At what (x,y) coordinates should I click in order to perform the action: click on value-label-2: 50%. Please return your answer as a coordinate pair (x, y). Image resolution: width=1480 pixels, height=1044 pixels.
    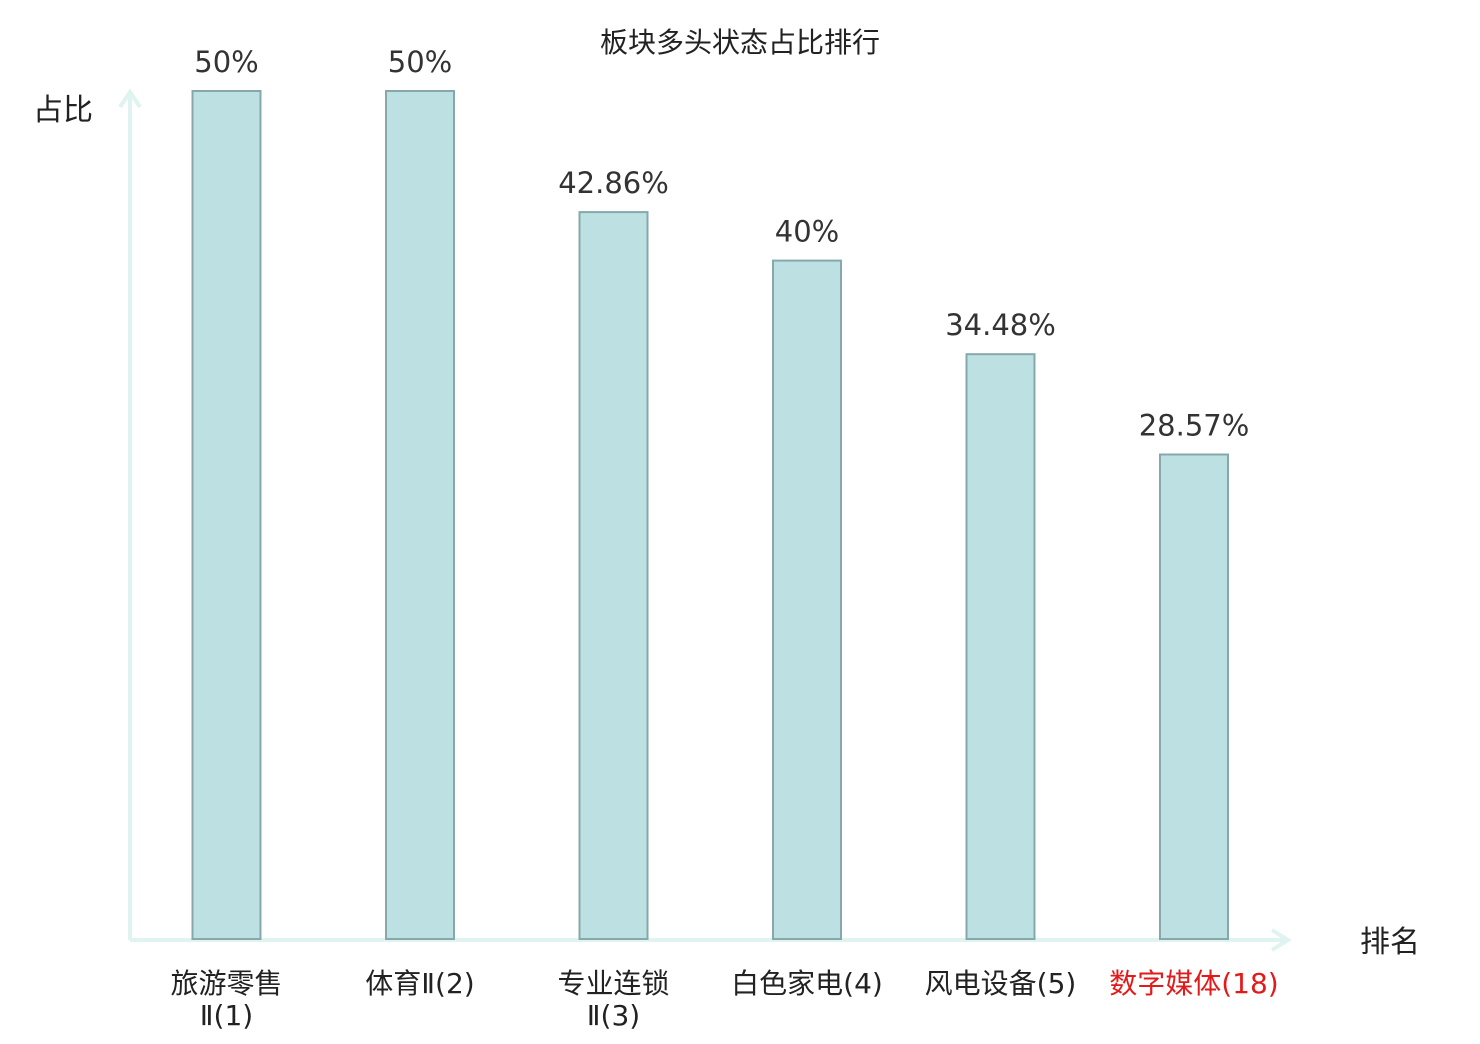
    Looking at the image, I should click on (420, 62).